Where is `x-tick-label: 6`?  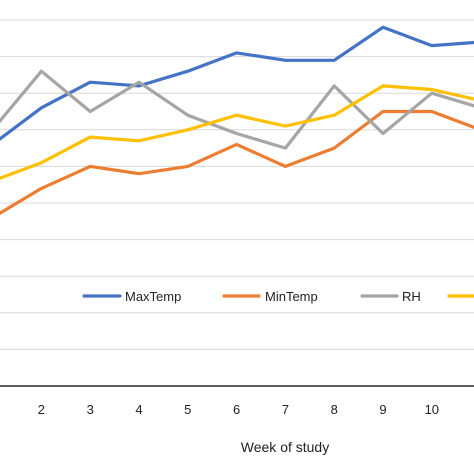
x-tick-label: 6 is located at coordinates (236, 409).